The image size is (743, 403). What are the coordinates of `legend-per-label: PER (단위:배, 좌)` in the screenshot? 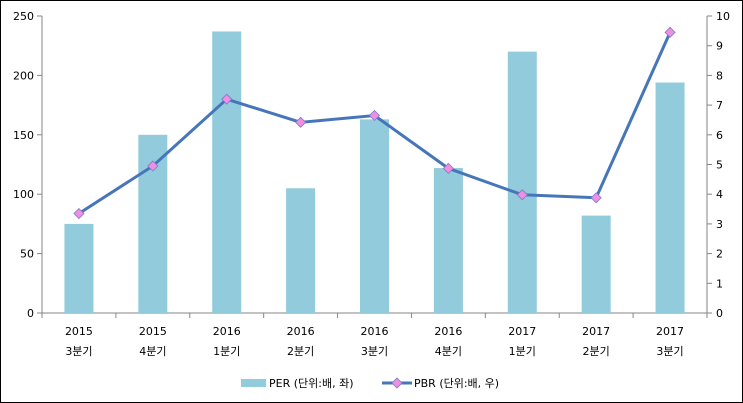 It's located at (311, 383).